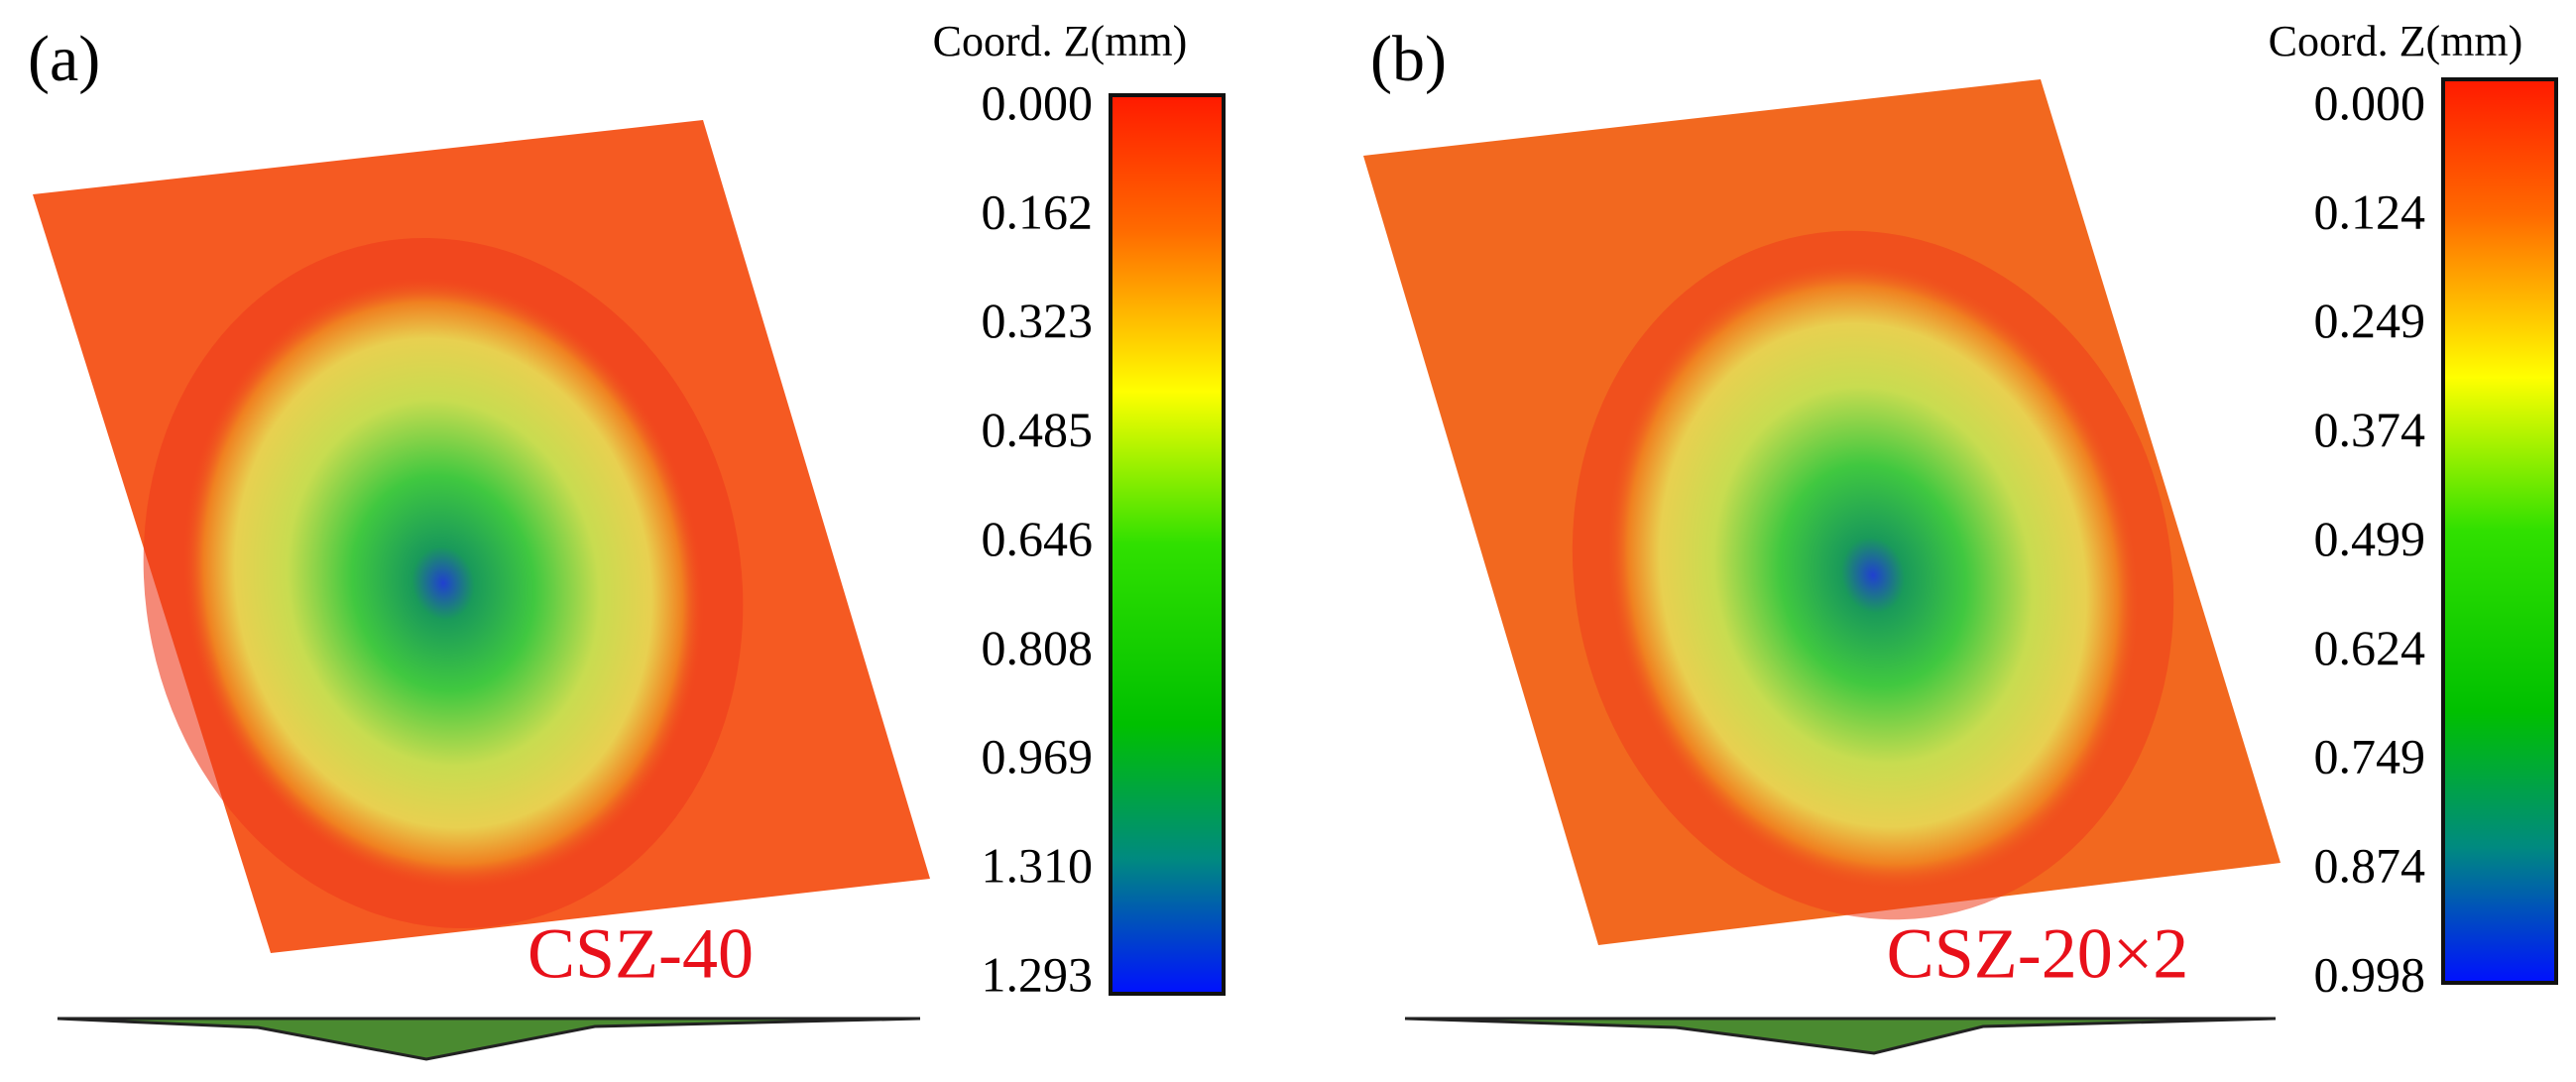  I want to click on colorbar-tick-label: 1.310, so click(1038, 866).